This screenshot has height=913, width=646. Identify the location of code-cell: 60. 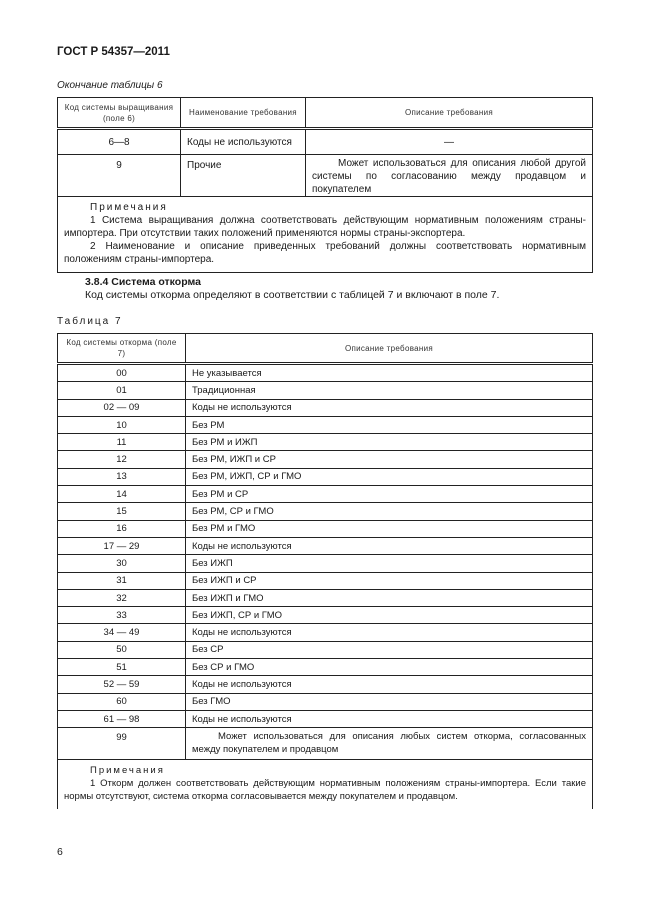
(121, 701).